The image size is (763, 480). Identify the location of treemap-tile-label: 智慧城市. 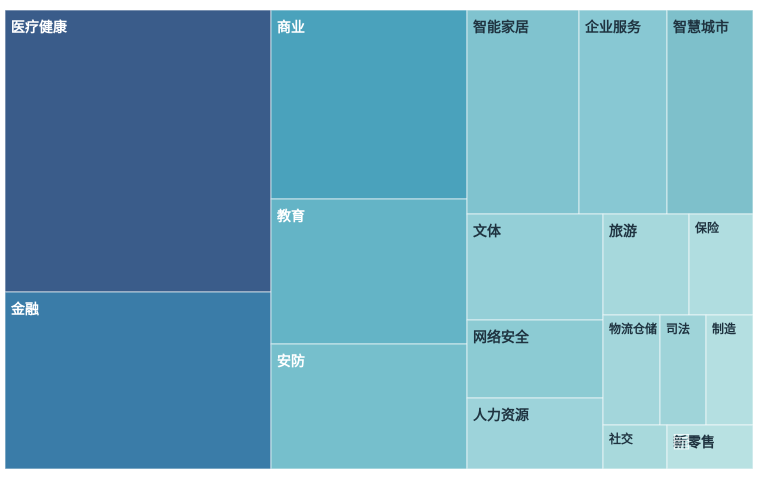
(700, 27).